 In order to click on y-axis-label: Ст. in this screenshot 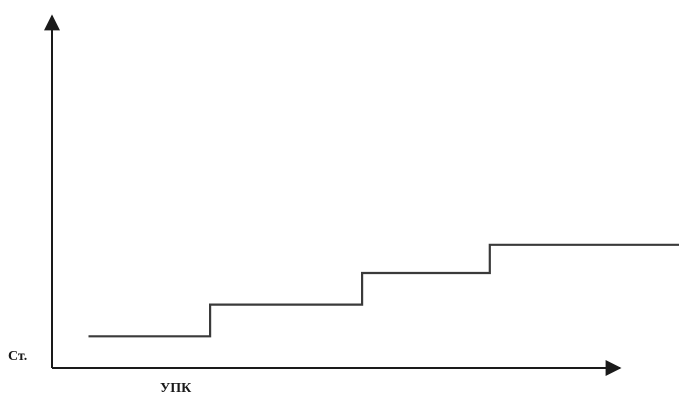, I will do `click(17, 356)`.